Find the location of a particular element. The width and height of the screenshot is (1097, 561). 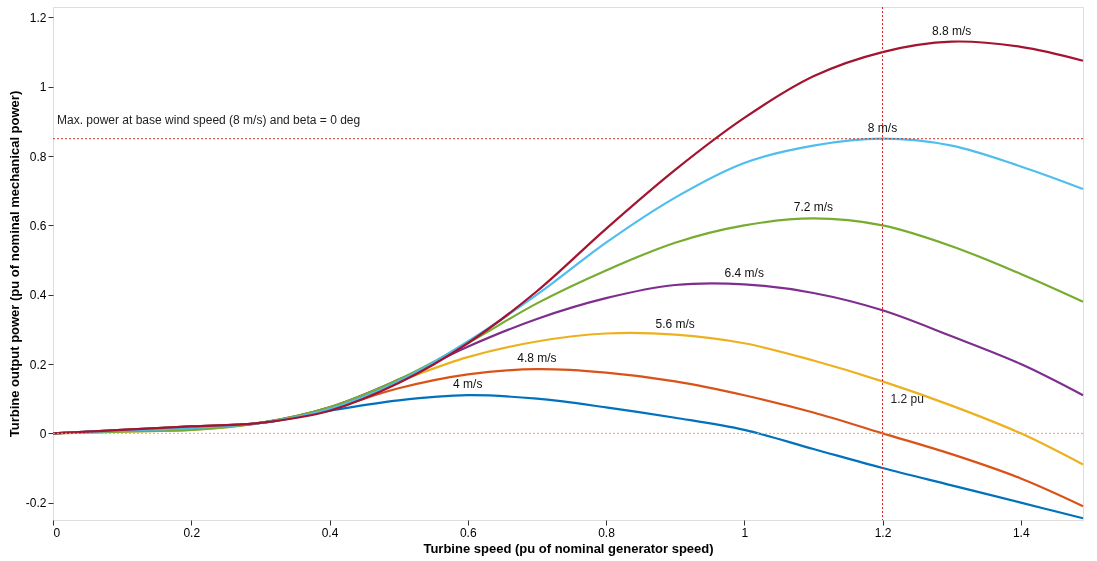

y-axis-title: Turbine output power (pu of nominal mechanical power) is located at coordinates (14, 264).